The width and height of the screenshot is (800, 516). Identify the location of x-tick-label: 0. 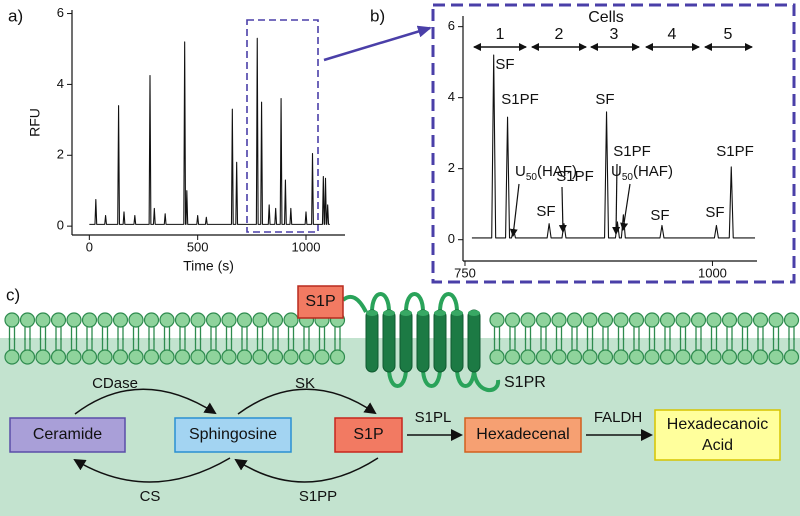
(89, 246).